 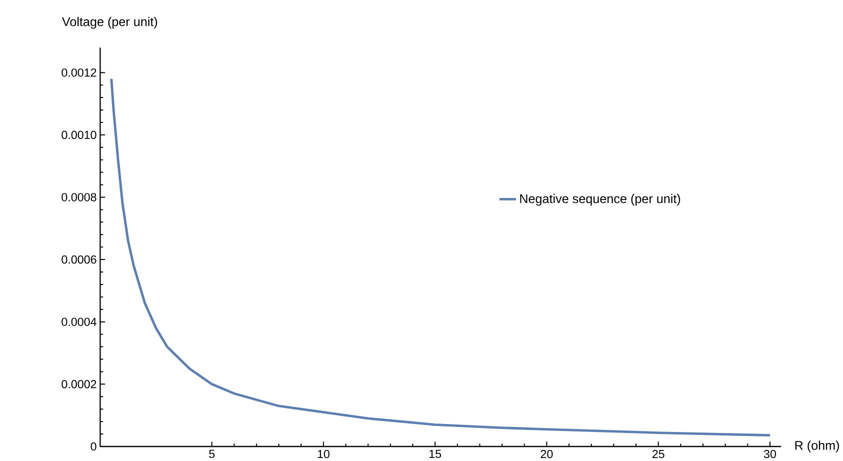 I want to click on y-axis-title: Voltage (per unit), so click(x=110, y=22).